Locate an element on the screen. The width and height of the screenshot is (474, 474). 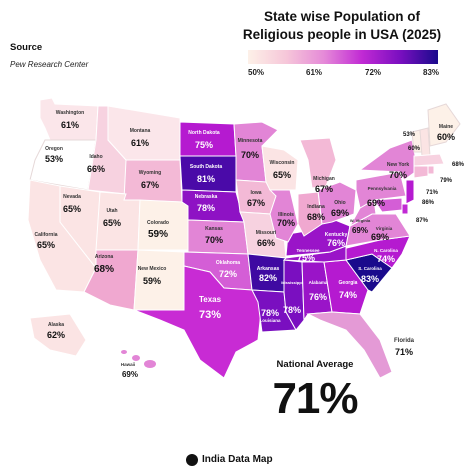
legend-tick: 72% is located at coordinates (373, 72).